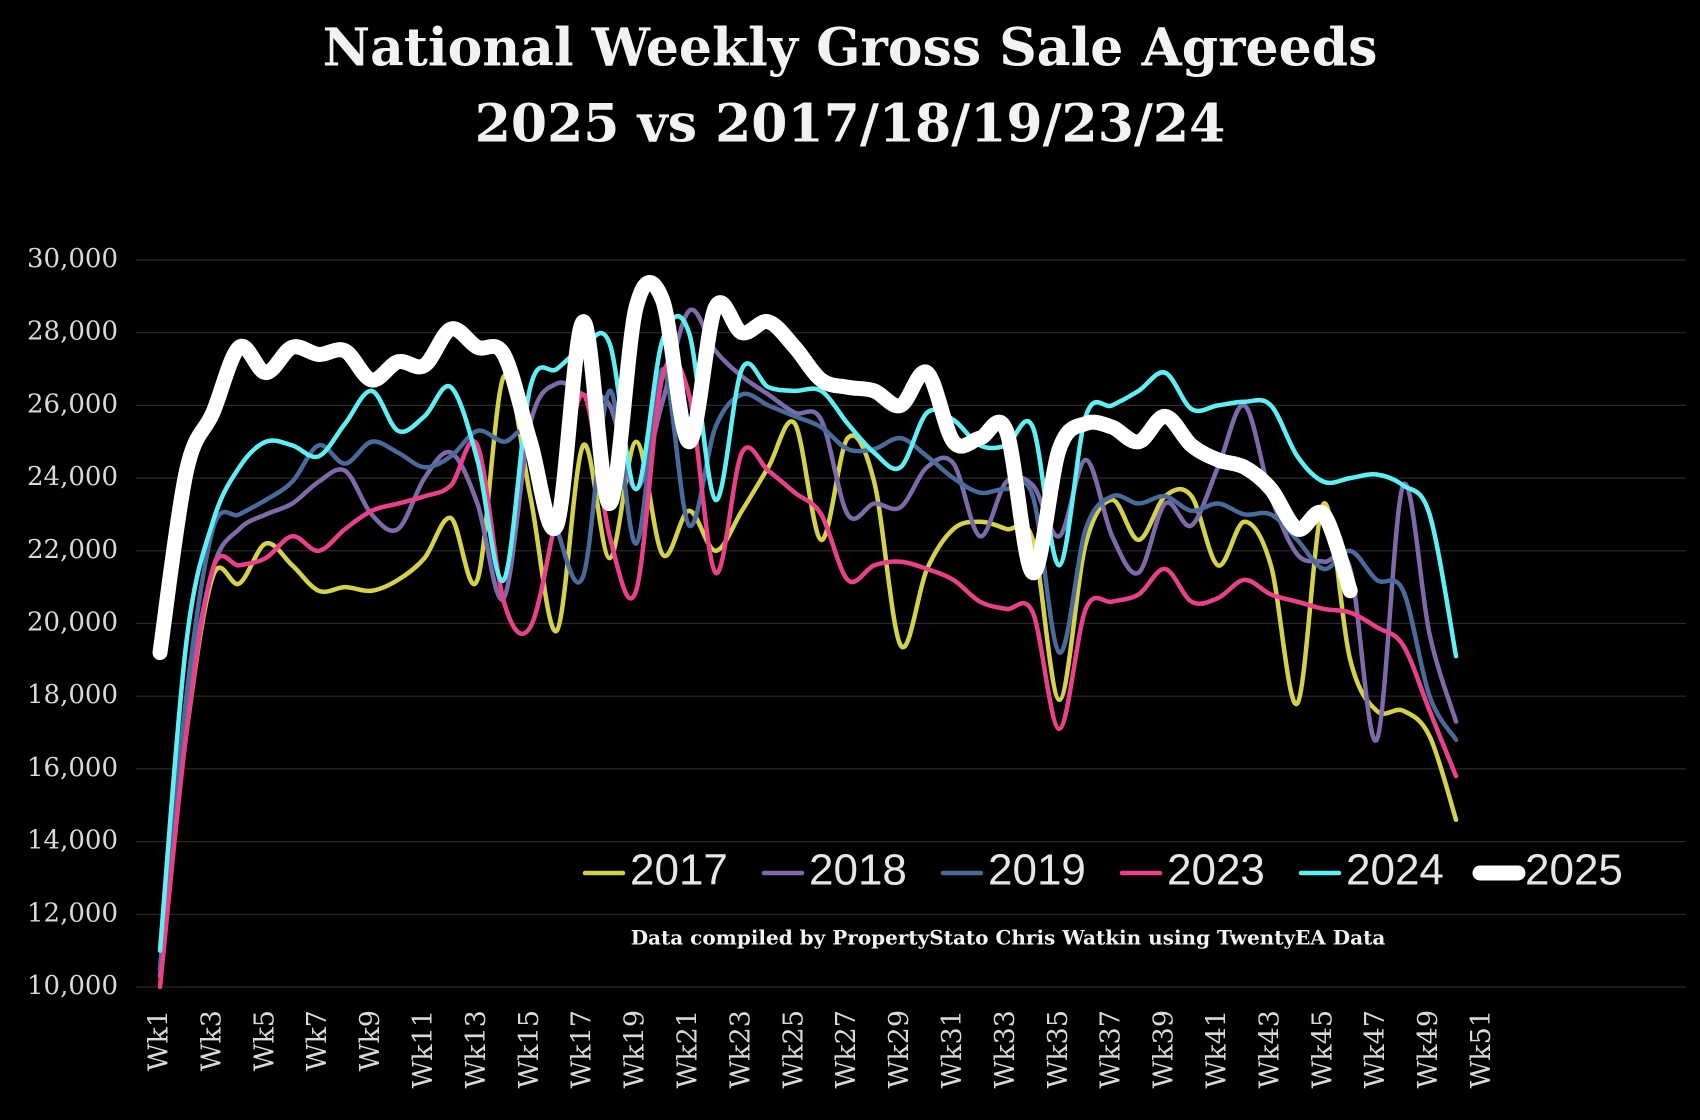 This screenshot has width=1700, height=1120. Describe the element at coordinates (72, 695) in the screenshot. I see `y-tick-label: 18,000` at that location.